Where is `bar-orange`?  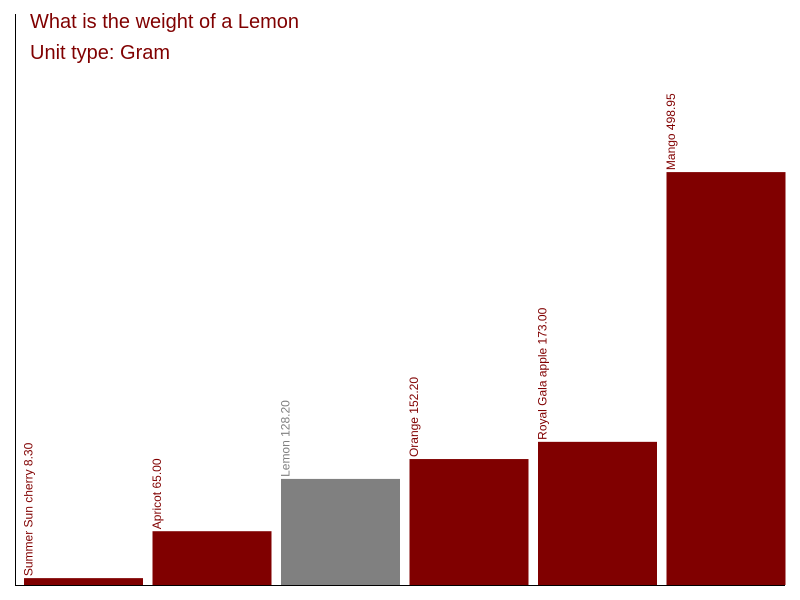
bar-orange is located at coordinates (469, 522).